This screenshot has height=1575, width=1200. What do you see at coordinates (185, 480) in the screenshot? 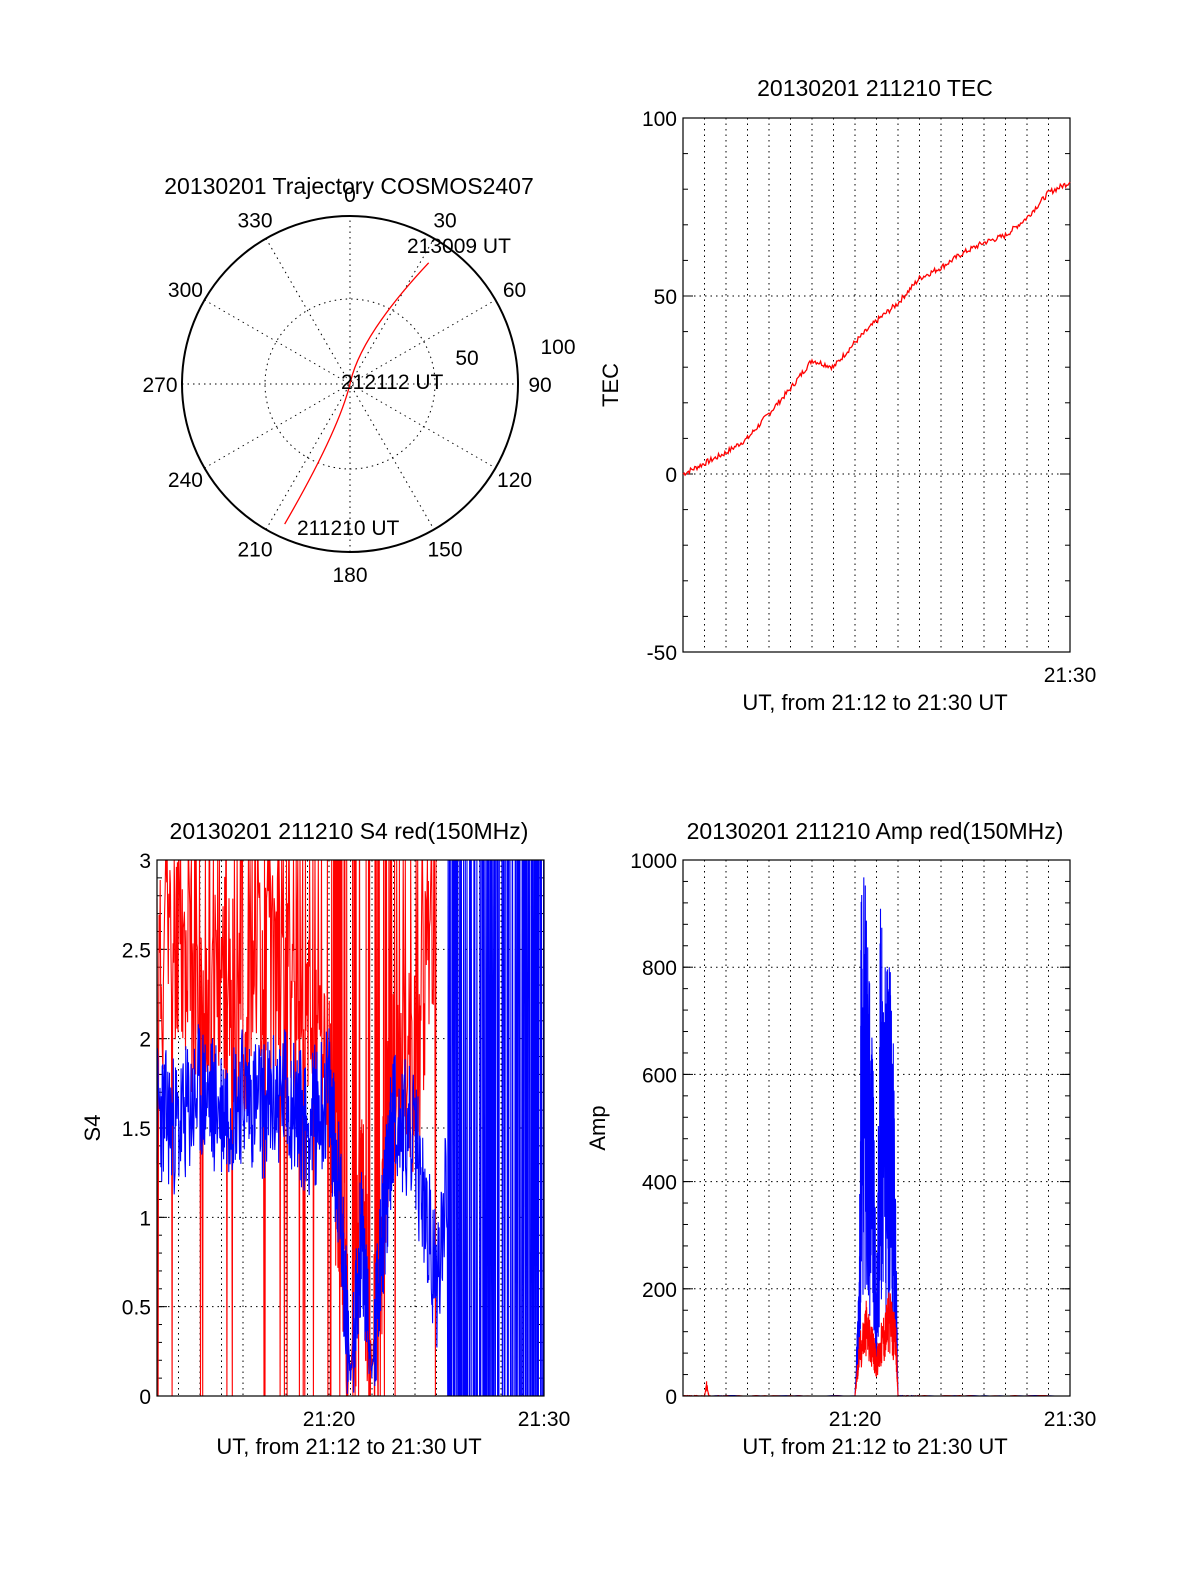
I see `polar-azimuth-label: 240` at bounding box center [185, 480].